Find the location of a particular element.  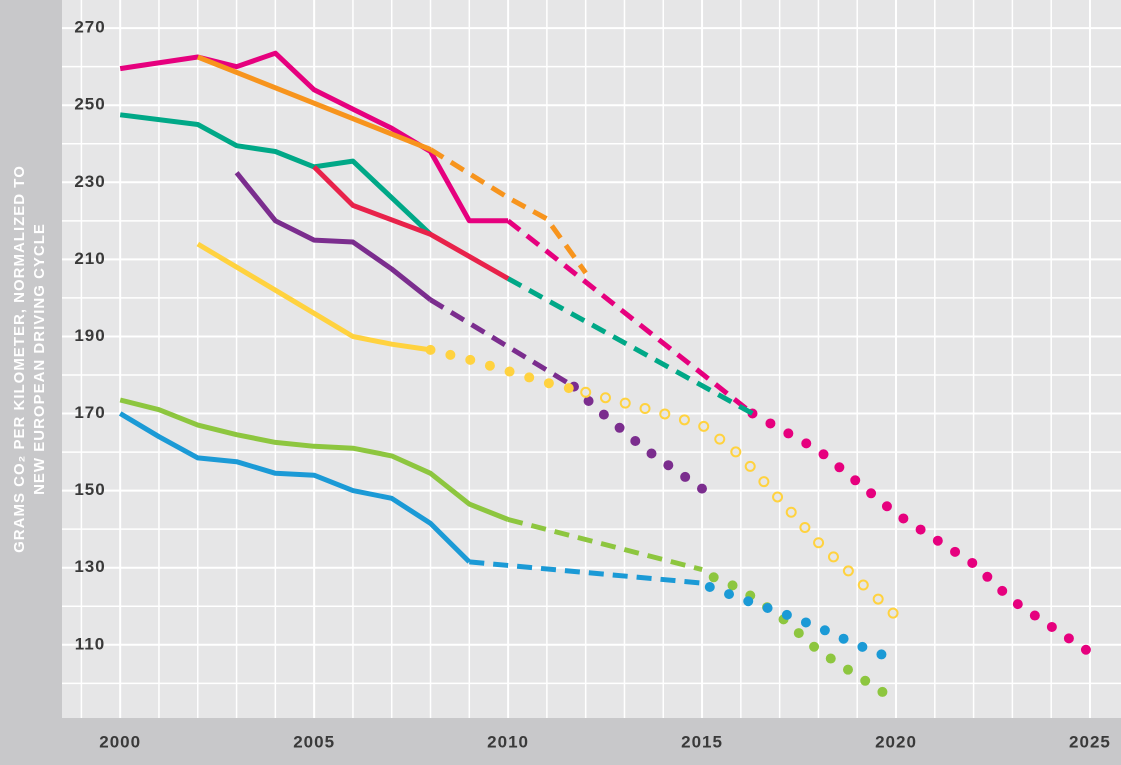

x-tick-label: 2005 is located at coordinates (314, 741).